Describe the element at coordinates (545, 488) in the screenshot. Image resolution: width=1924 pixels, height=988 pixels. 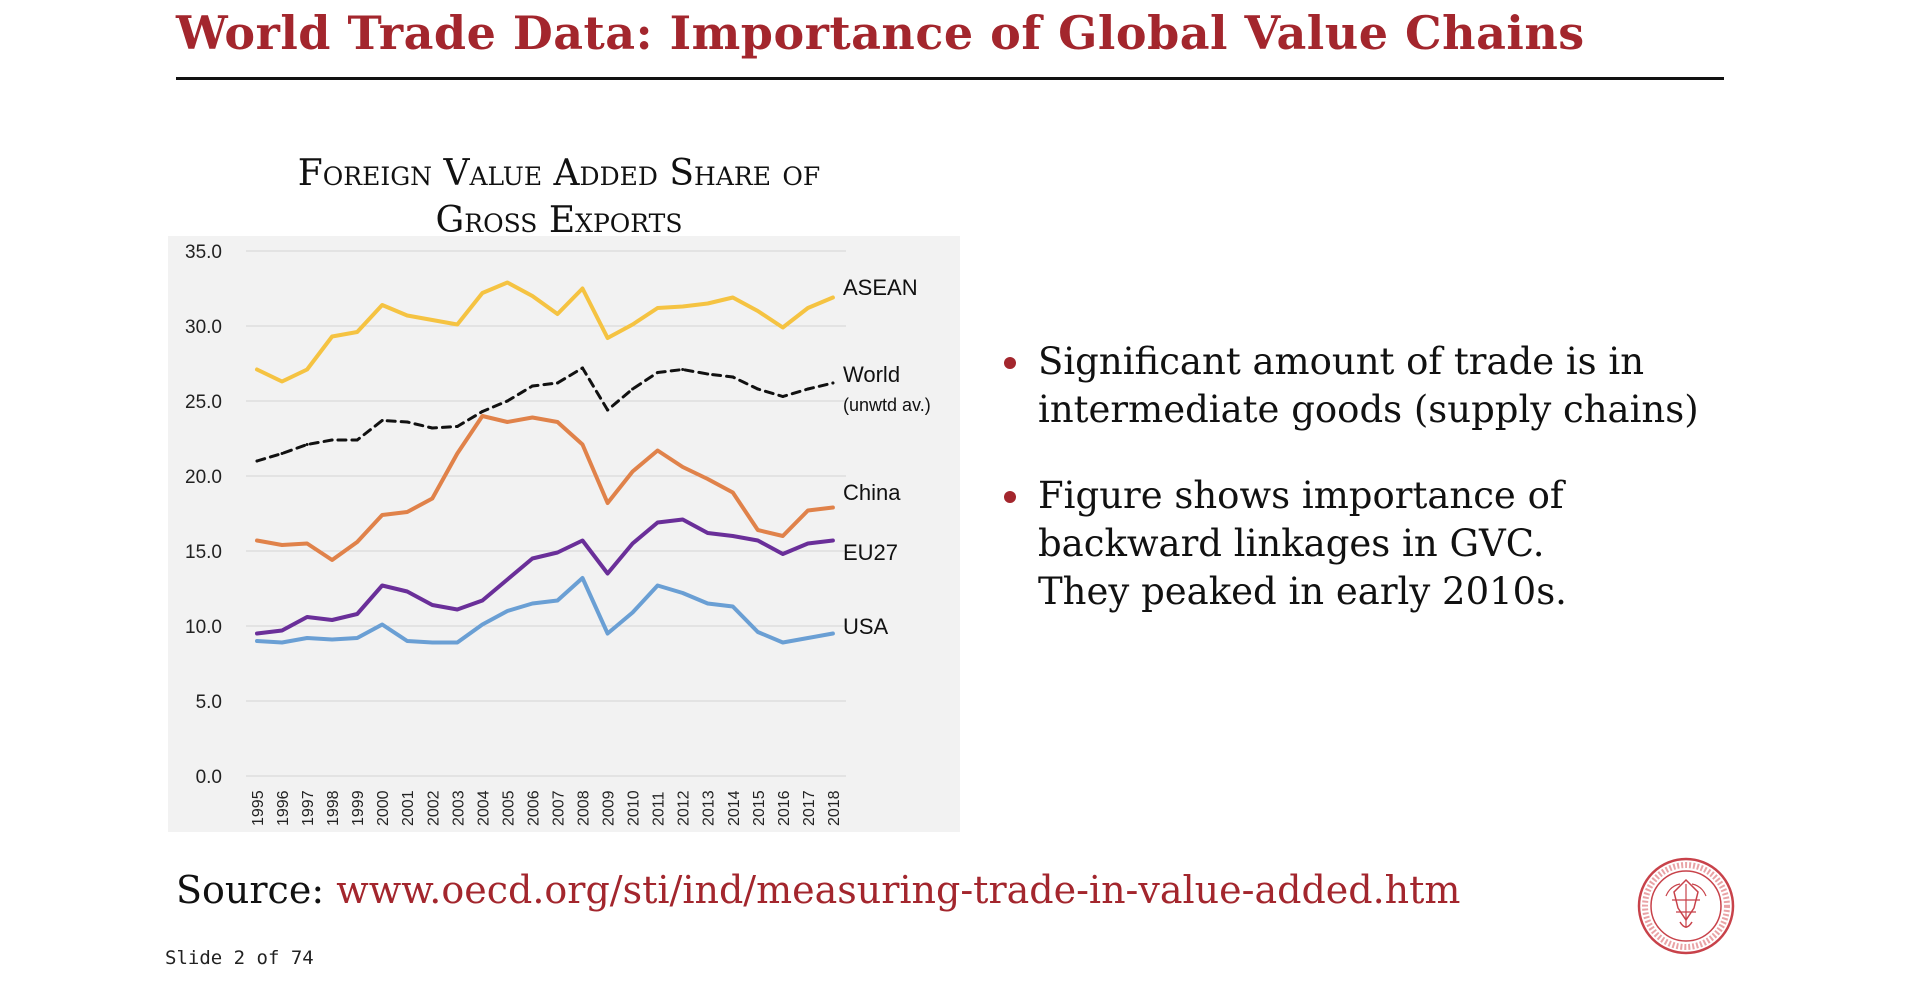
I see `series-line-china` at that location.